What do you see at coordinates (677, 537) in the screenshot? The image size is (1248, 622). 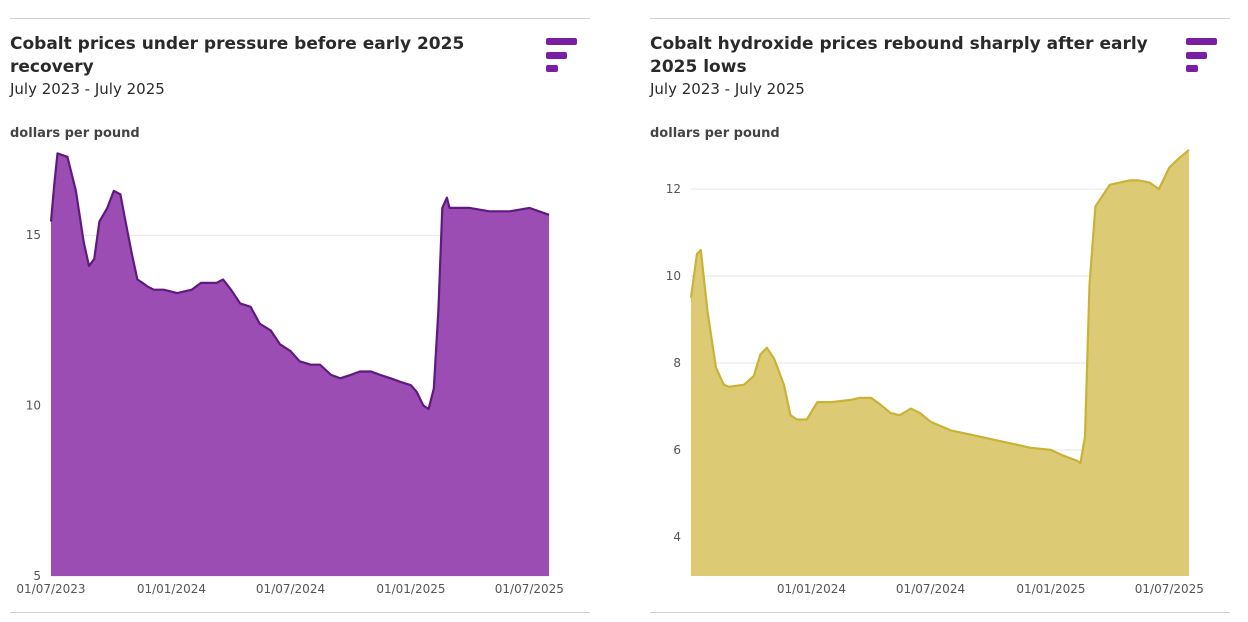 I see `y-tick-label: 4` at bounding box center [677, 537].